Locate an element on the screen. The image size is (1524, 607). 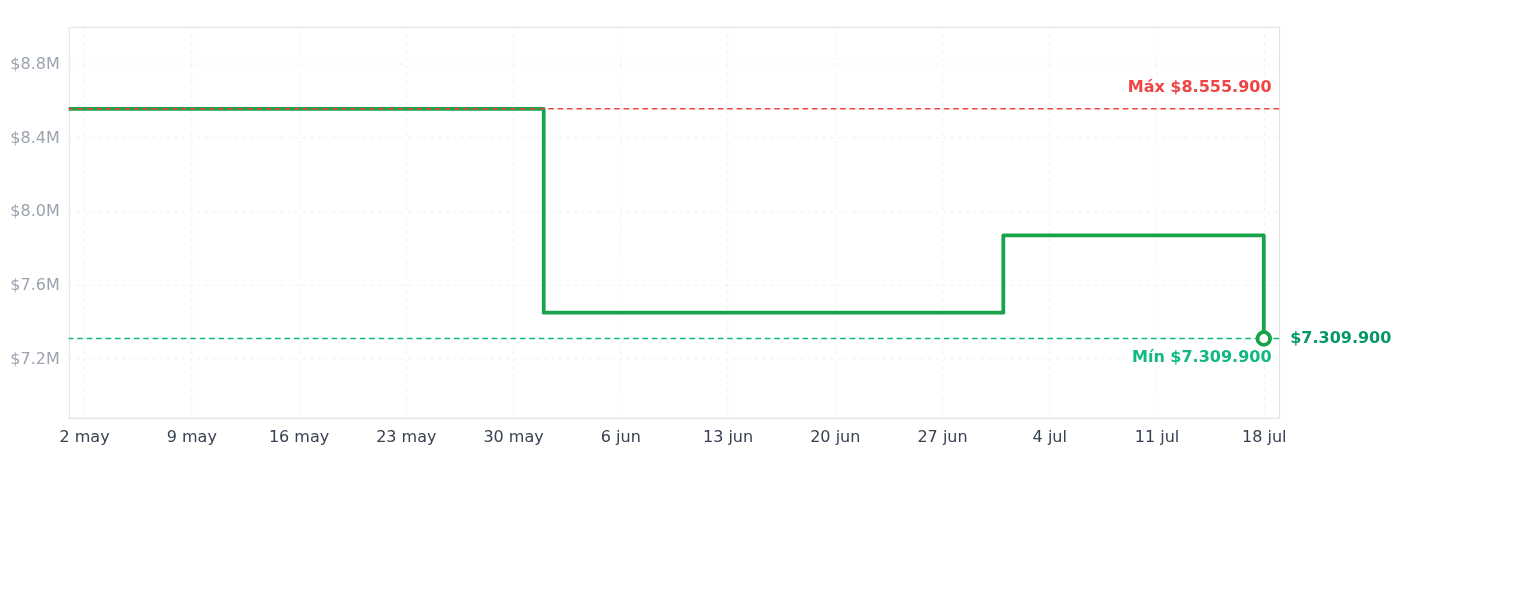
x-tick-label: 13 jun is located at coordinates (728, 436).